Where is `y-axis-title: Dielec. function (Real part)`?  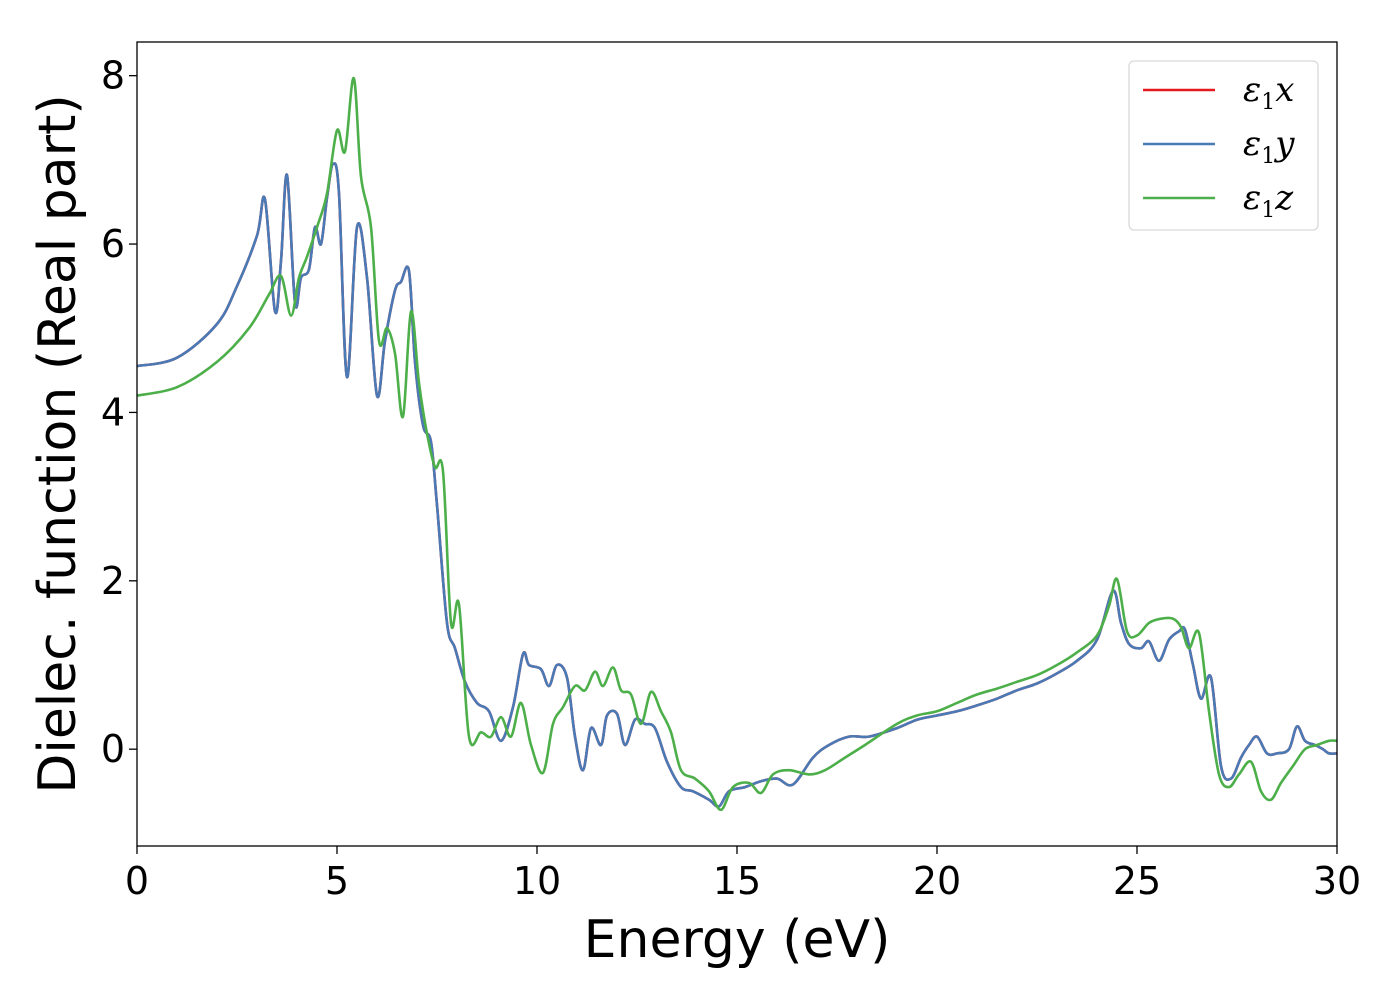 y-axis-title: Dielec. function (Real part) is located at coordinates (58, 443).